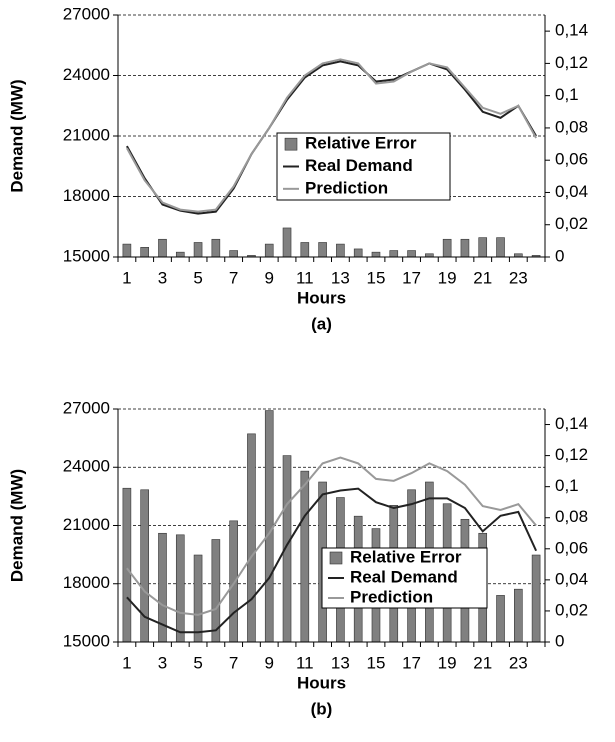  I want to click on caption: (b), so click(322, 708).